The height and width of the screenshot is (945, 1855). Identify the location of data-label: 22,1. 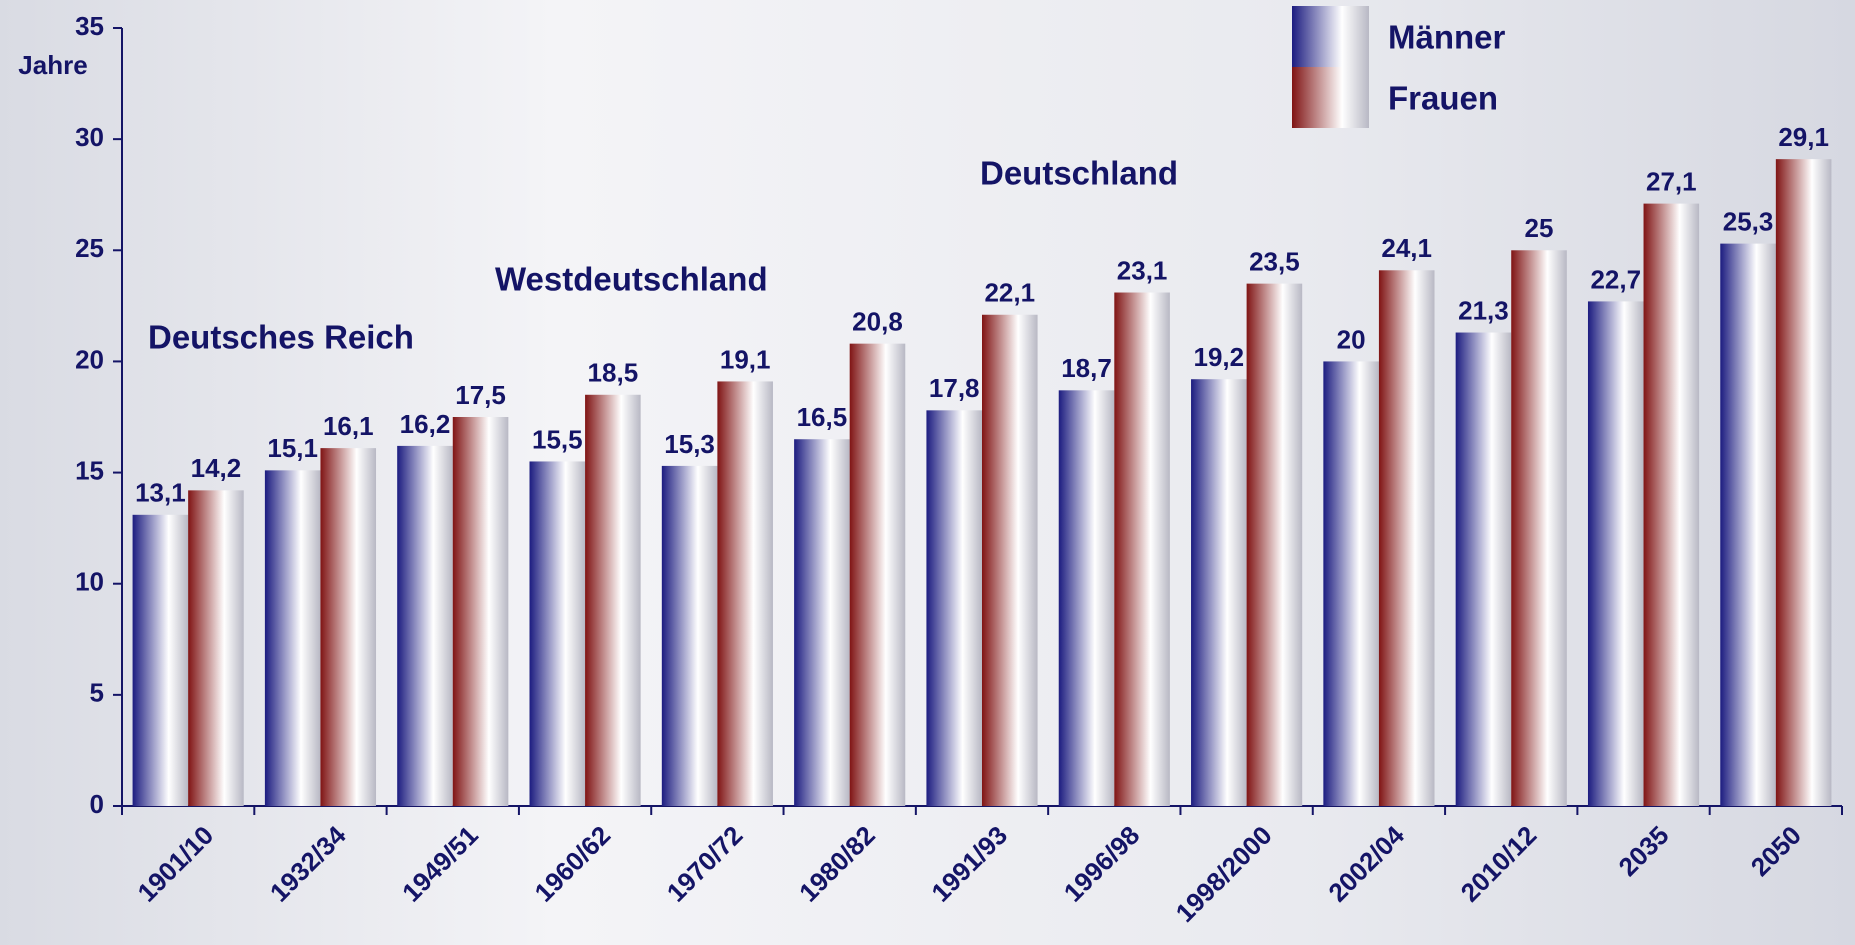
(1009, 293).